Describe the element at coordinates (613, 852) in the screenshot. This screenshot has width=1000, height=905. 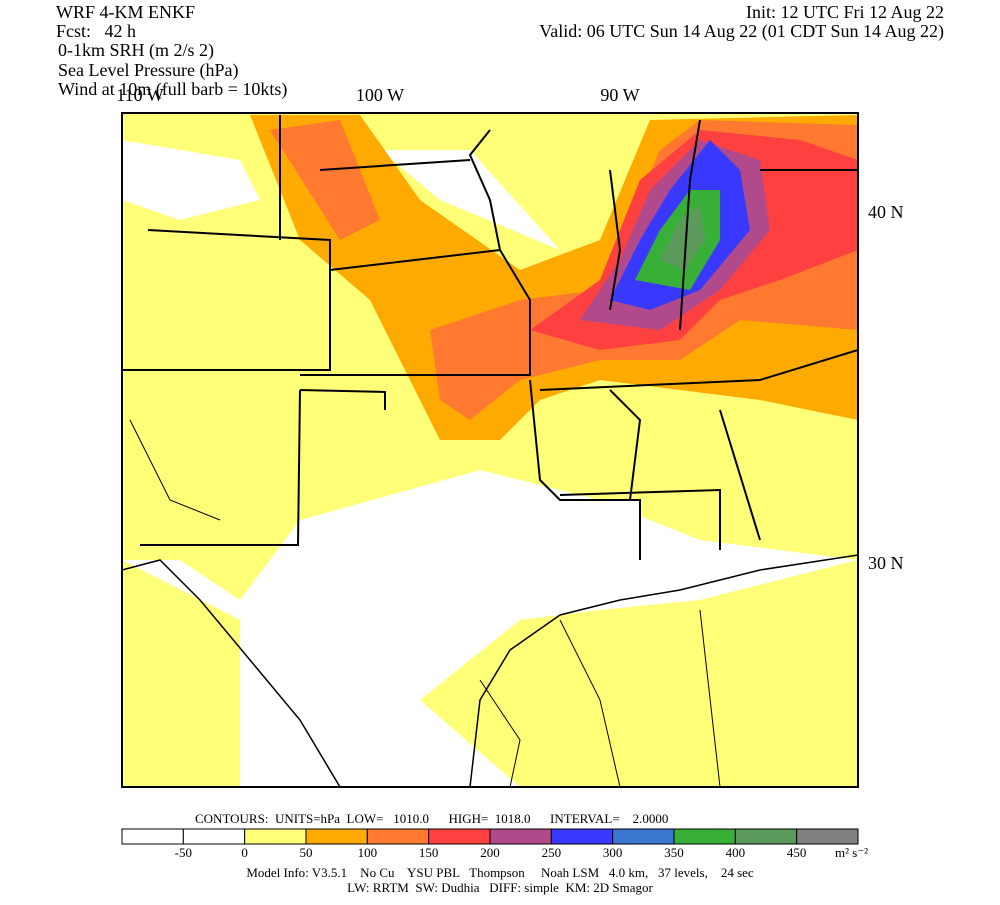
I see `colorbar-label: 300` at that location.